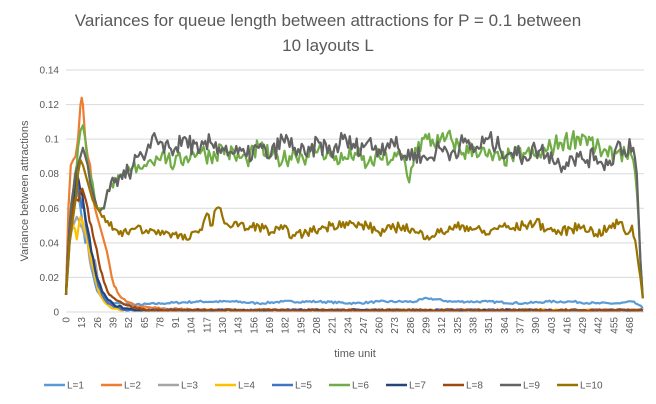  I want to click on x-tick-label: 52, so click(129, 323).